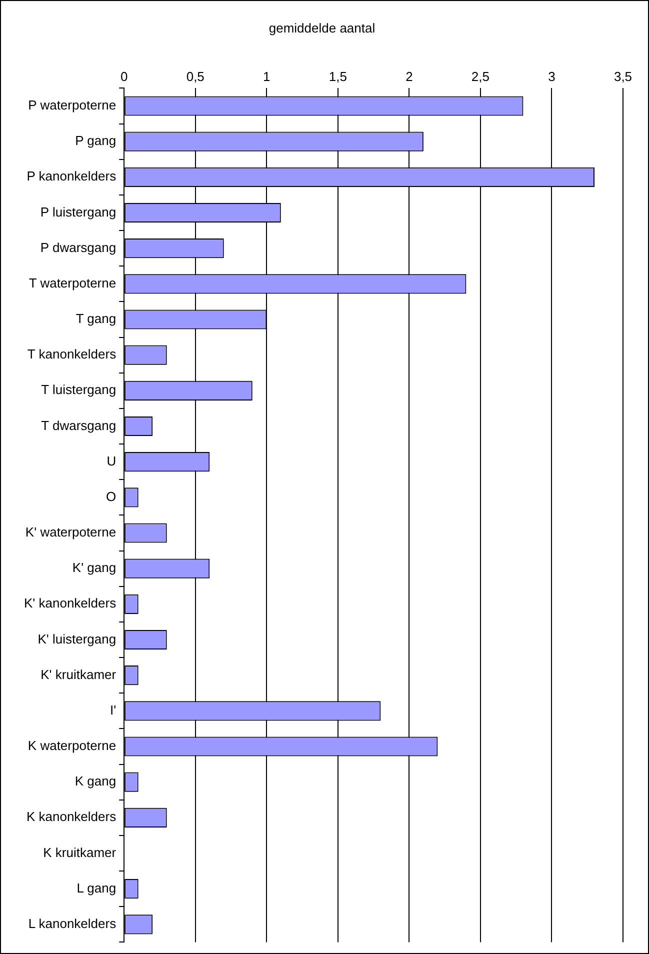 The image size is (649, 954). What do you see at coordinates (72, 354) in the screenshot?
I see `y-tick-label: T kanonkelders` at bounding box center [72, 354].